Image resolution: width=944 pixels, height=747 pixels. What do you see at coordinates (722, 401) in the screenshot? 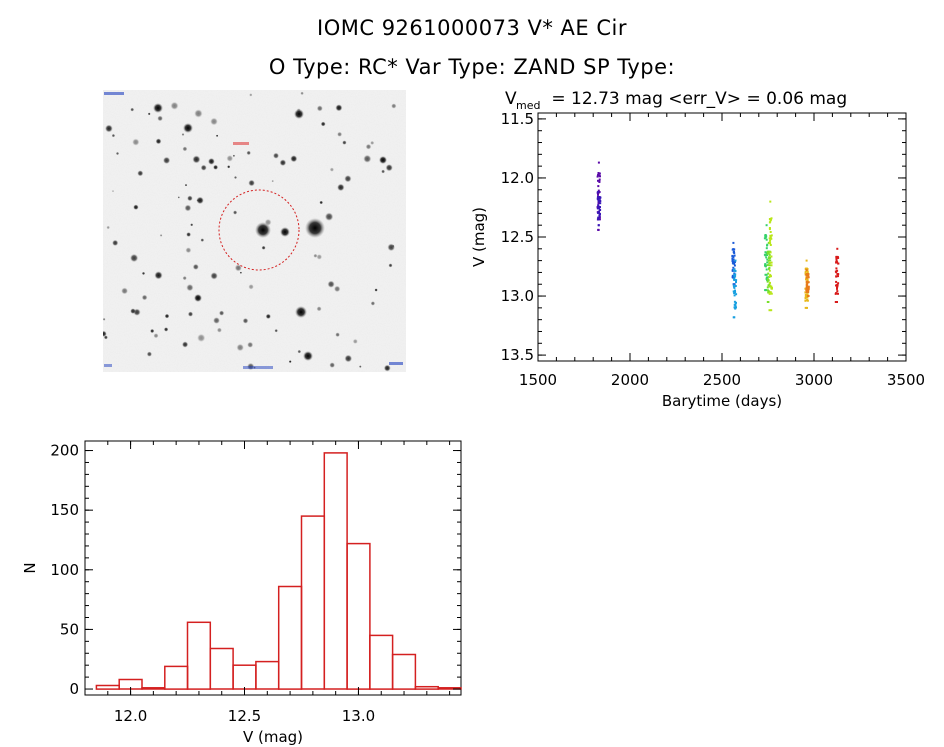
I see `lc-xlabel: Barytime (days)` at bounding box center [722, 401].